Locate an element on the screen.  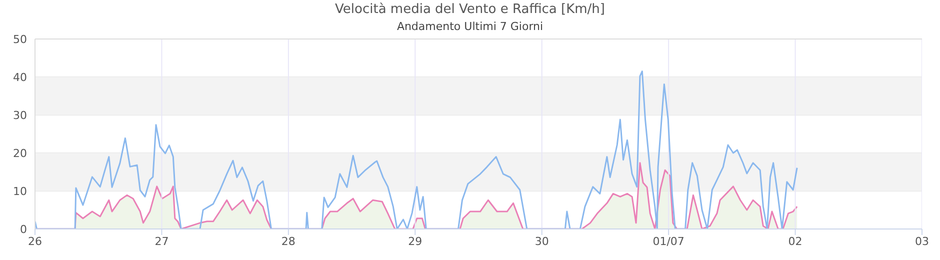
x-tick-label: 01/07 is located at coordinates (668, 241).